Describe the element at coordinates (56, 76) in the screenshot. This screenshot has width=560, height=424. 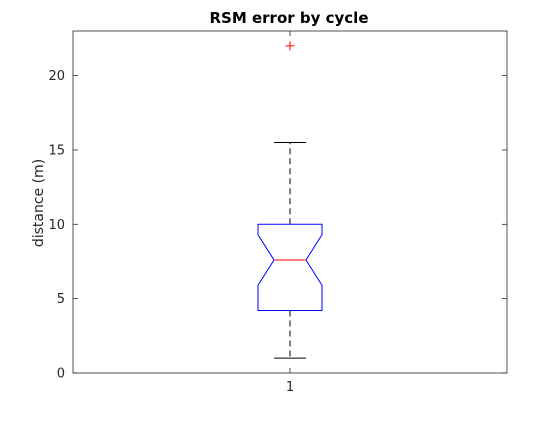
I see `y-tick-label: 20` at that location.